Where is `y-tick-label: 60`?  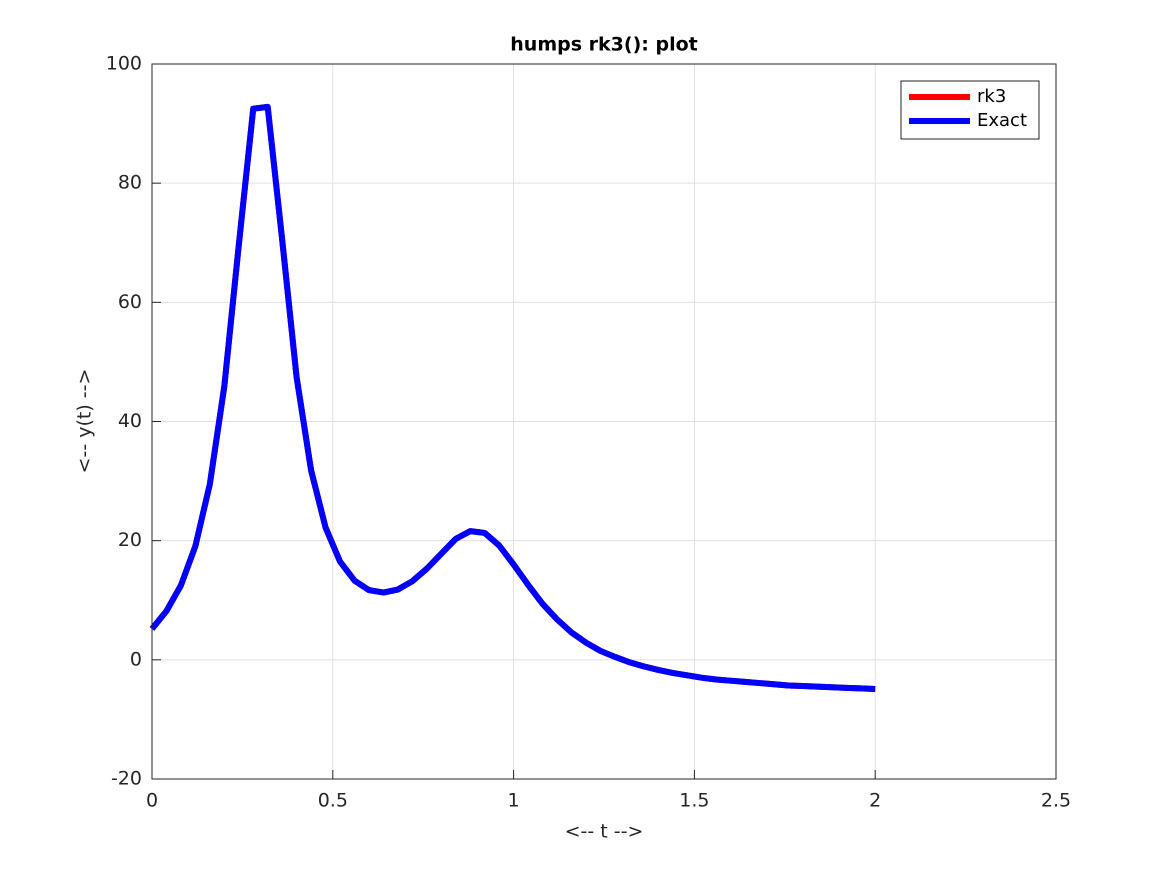
y-tick-label: 60 is located at coordinates (130, 302).